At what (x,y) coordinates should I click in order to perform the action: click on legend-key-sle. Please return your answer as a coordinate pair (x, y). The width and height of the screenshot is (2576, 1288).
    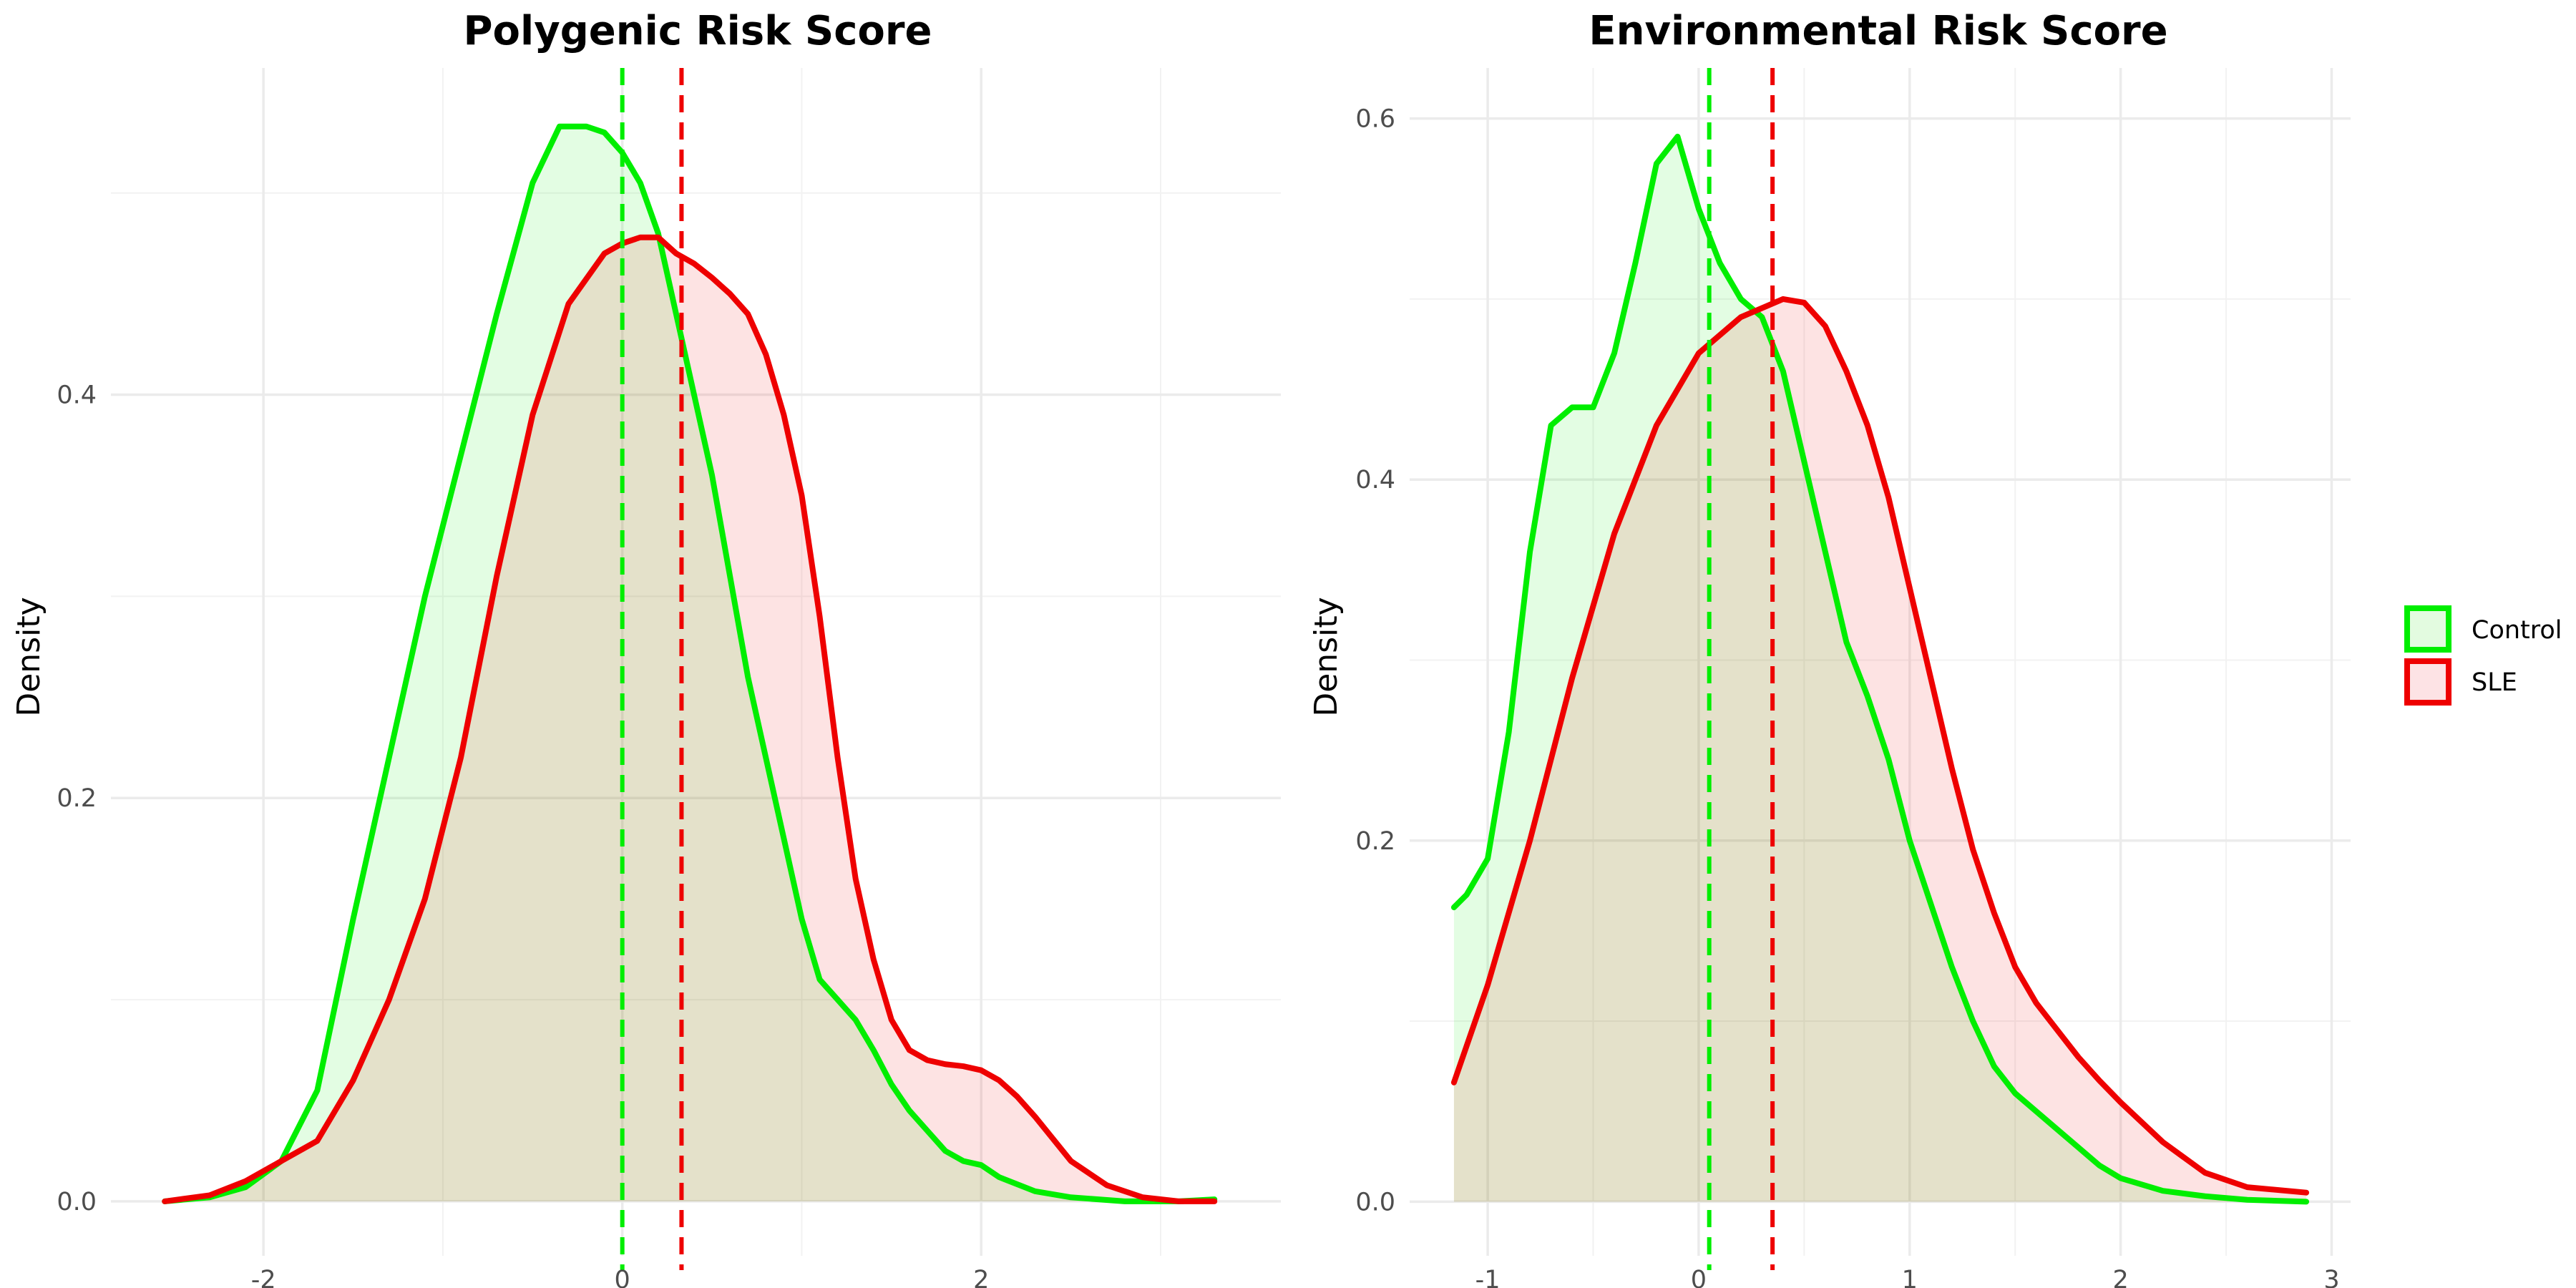
    Looking at the image, I should click on (2427, 682).